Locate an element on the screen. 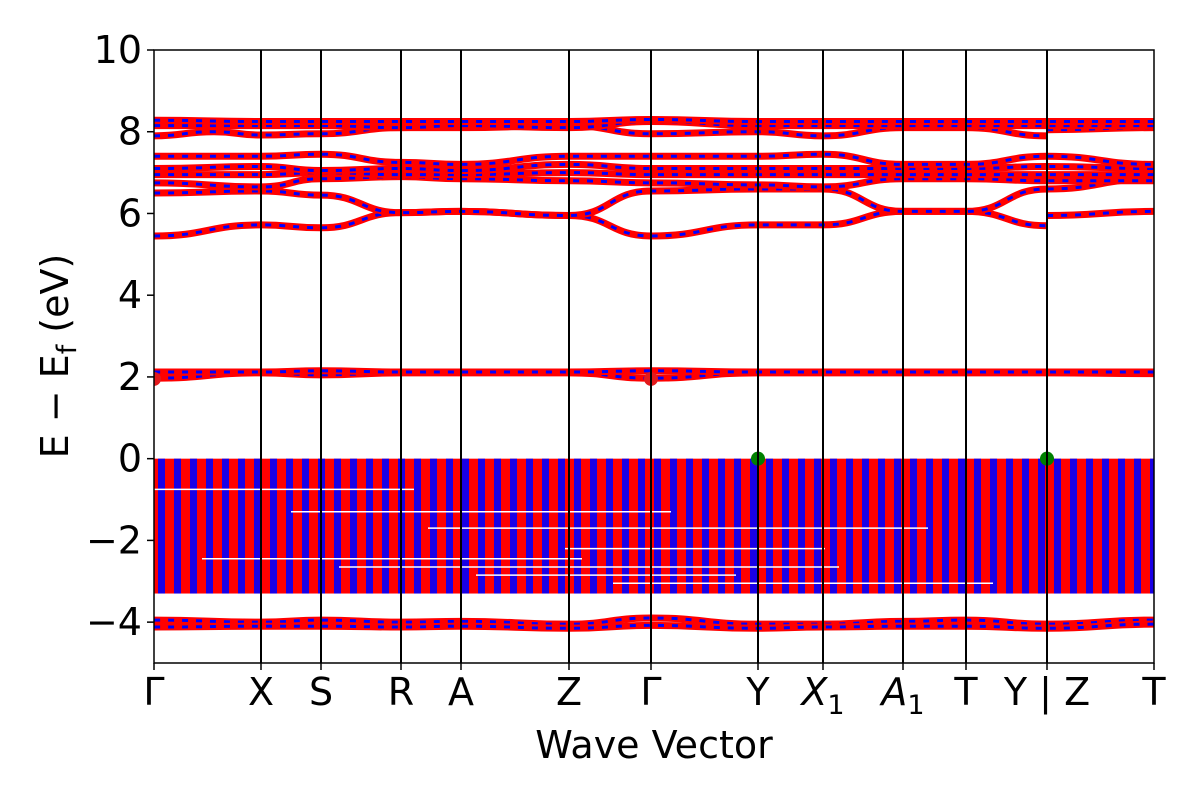 The image size is (1200, 800). band-conduction-7b-down is located at coordinates (1100, 129).